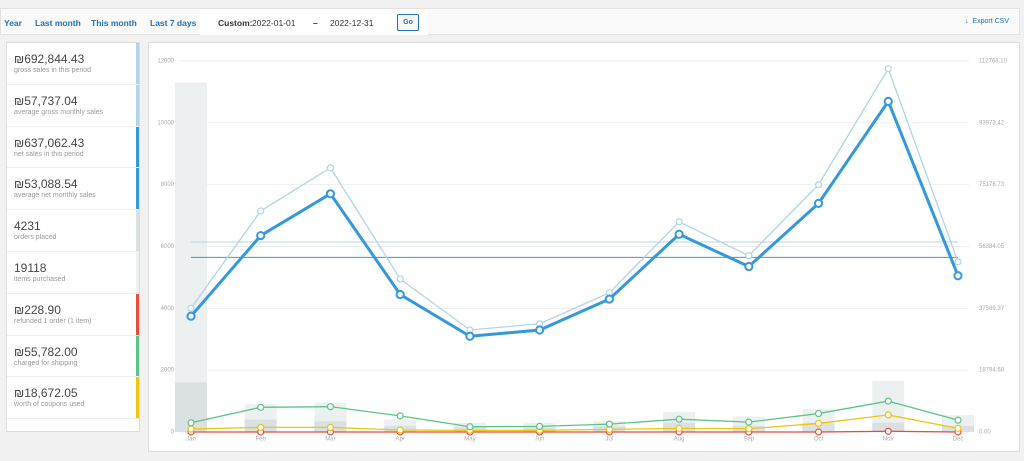 The image size is (1024, 461). What do you see at coordinates (992, 309) in the screenshot?
I see `y2-tick-label: 37589.37` at bounding box center [992, 309].